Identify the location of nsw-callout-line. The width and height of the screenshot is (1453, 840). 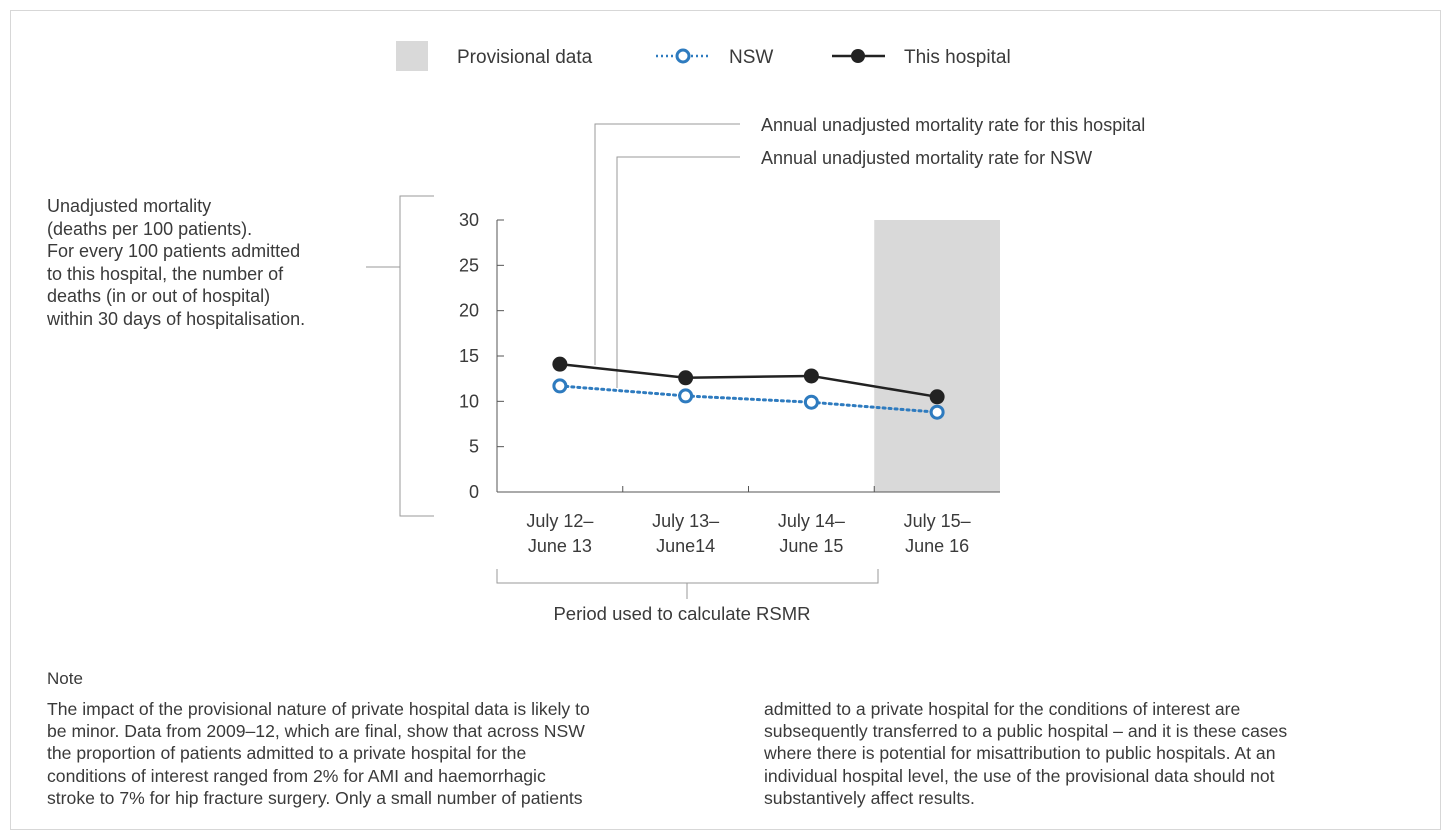
(678, 272).